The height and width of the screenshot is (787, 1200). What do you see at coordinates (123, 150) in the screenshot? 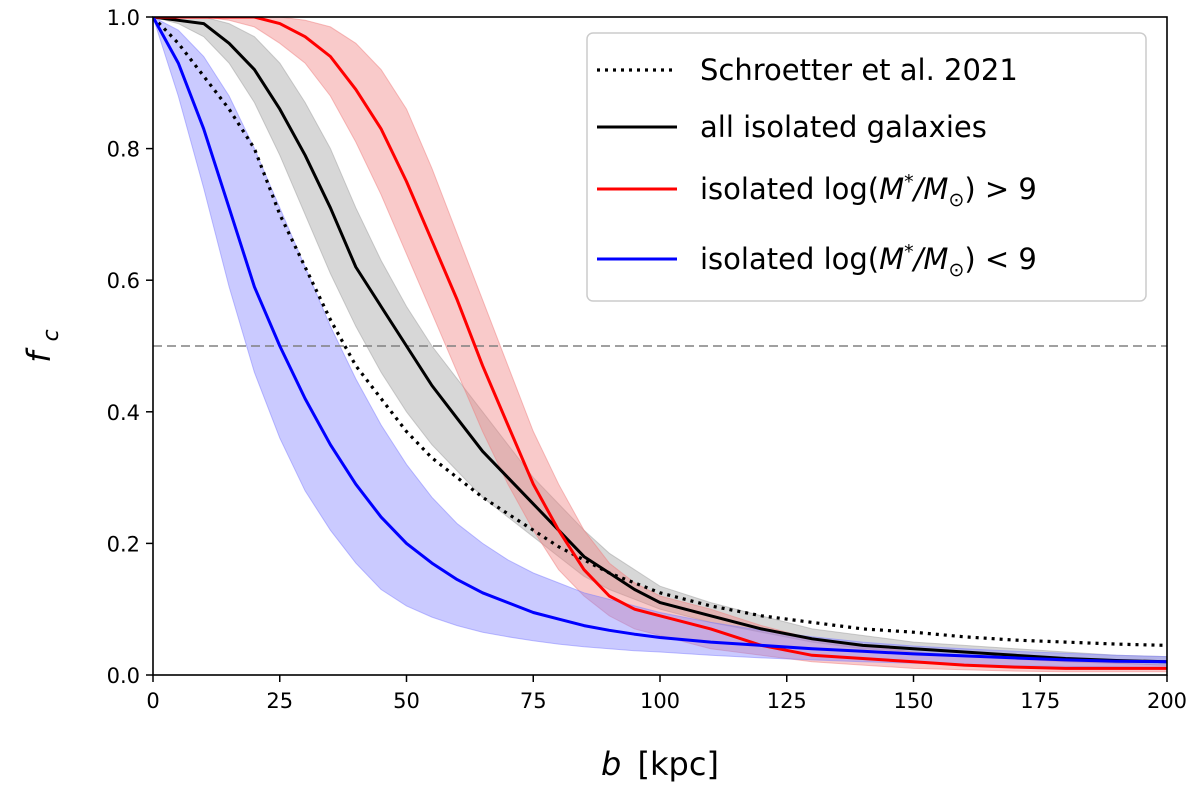
I see `y-tick-label-0-8: 0.8` at bounding box center [123, 150].